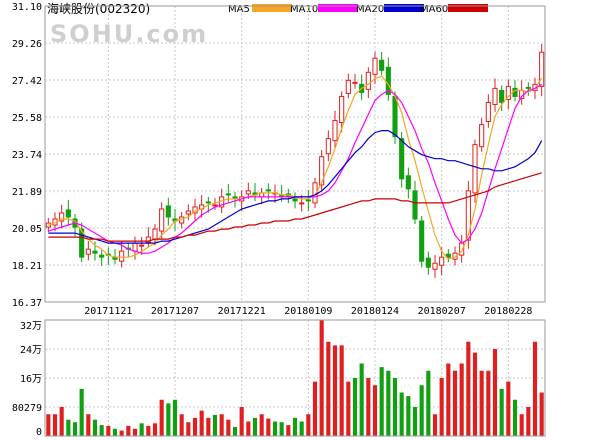  What do you see at coordinates (272, 8) in the screenshot?
I see `legend-swatch-ma5` at bounding box center [272, 8].